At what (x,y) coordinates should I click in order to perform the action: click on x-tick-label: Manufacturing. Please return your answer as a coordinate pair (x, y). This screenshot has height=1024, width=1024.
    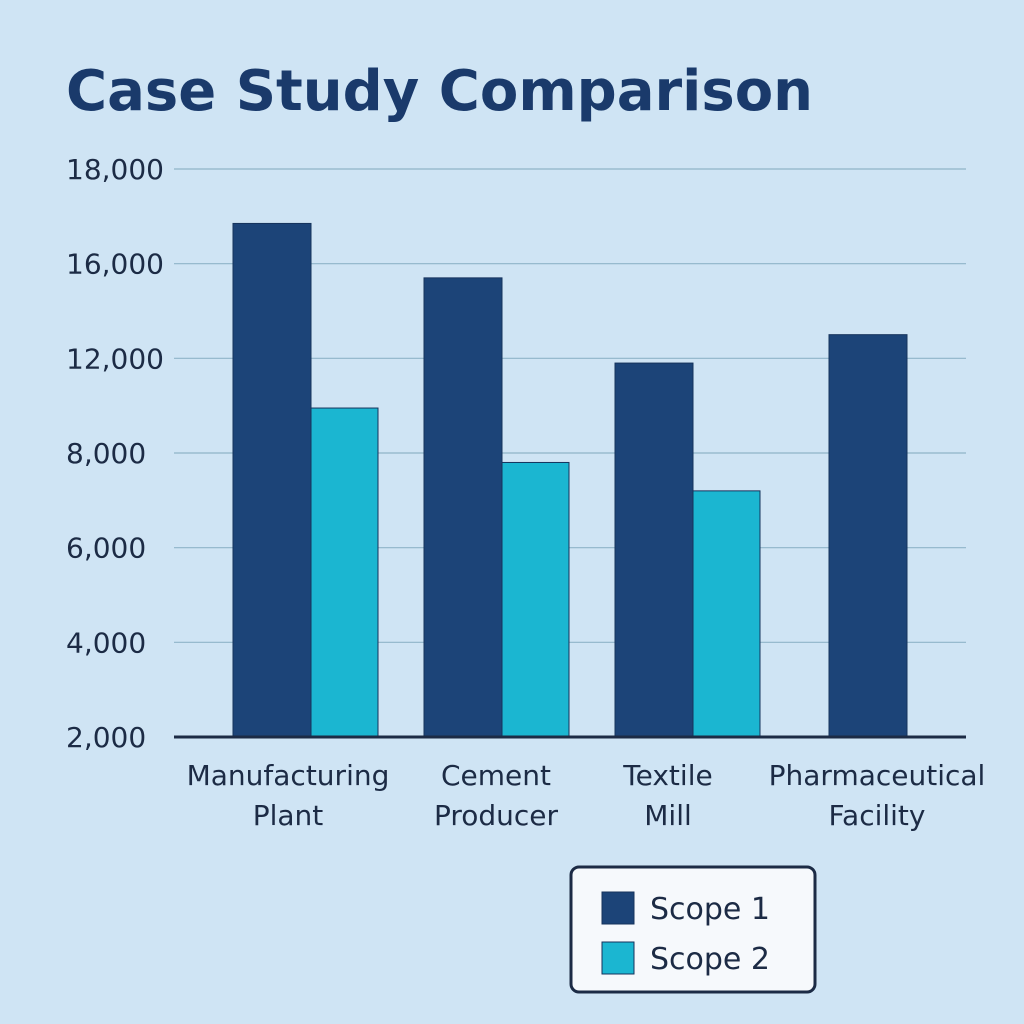
    Looking at the image, I should click on (288, 775).